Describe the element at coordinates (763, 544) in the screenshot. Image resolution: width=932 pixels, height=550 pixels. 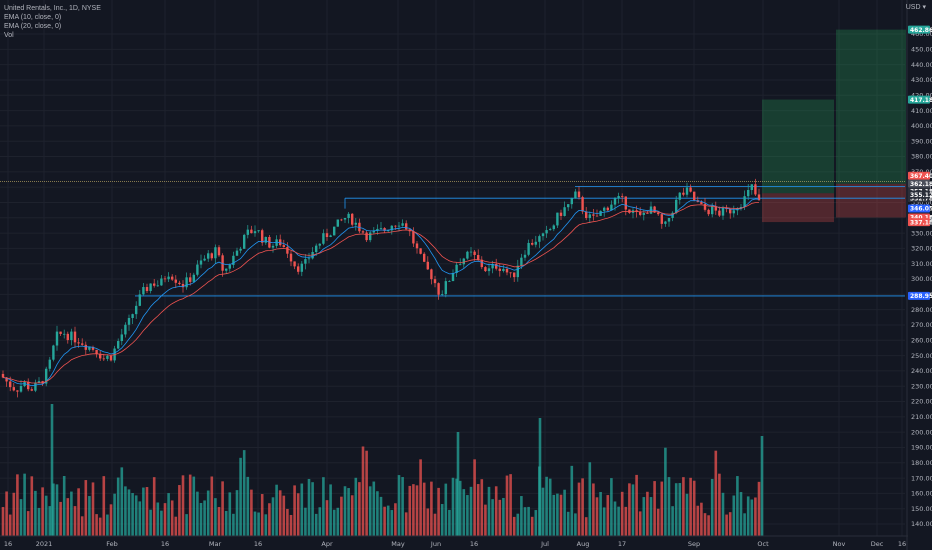
I see `x-tick-label: Oct` at that location.